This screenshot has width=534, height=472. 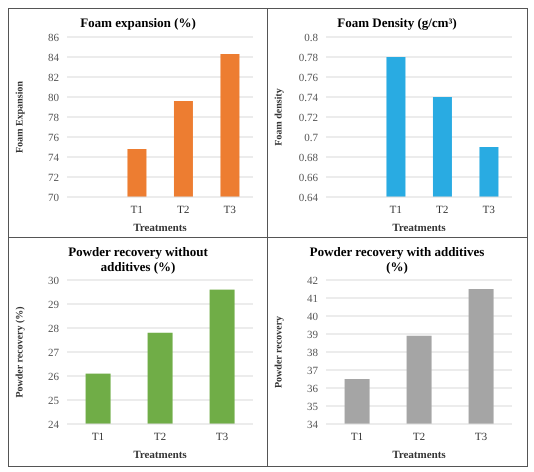 What do you see at coordinates (138, 259) in the screenshot?
I see `chart-title: Powder recovery without additives (%)` at bounding box center [138, 259].